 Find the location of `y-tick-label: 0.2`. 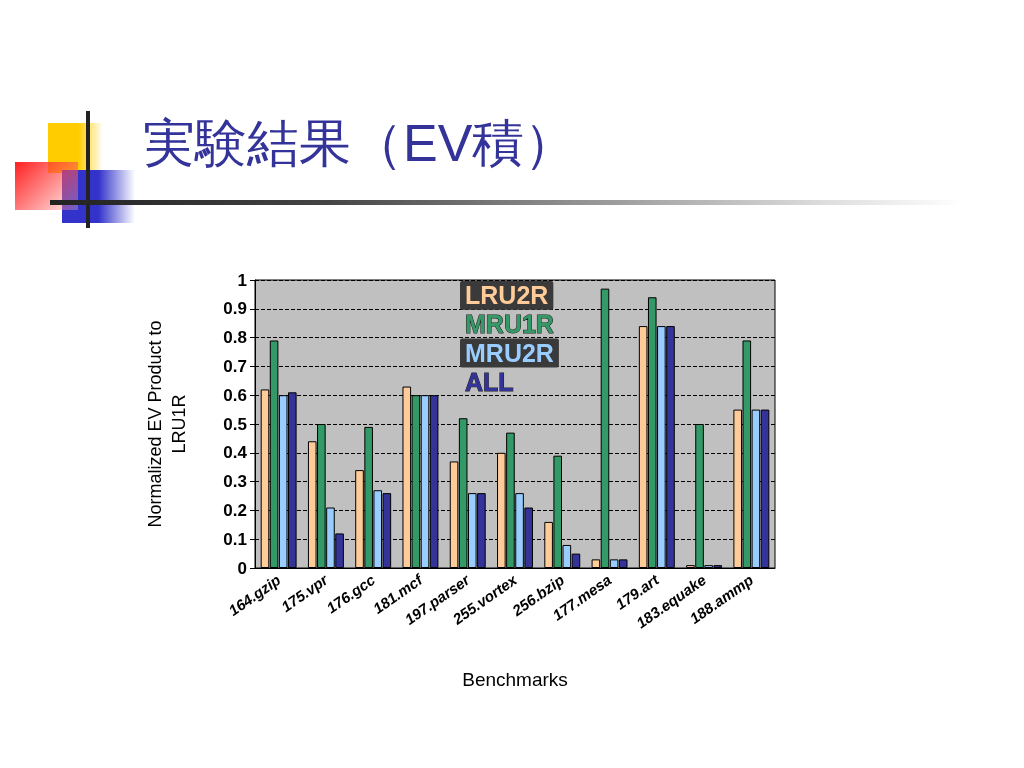

y-tick-label: 0.2 is located at coordinates (235, 510).